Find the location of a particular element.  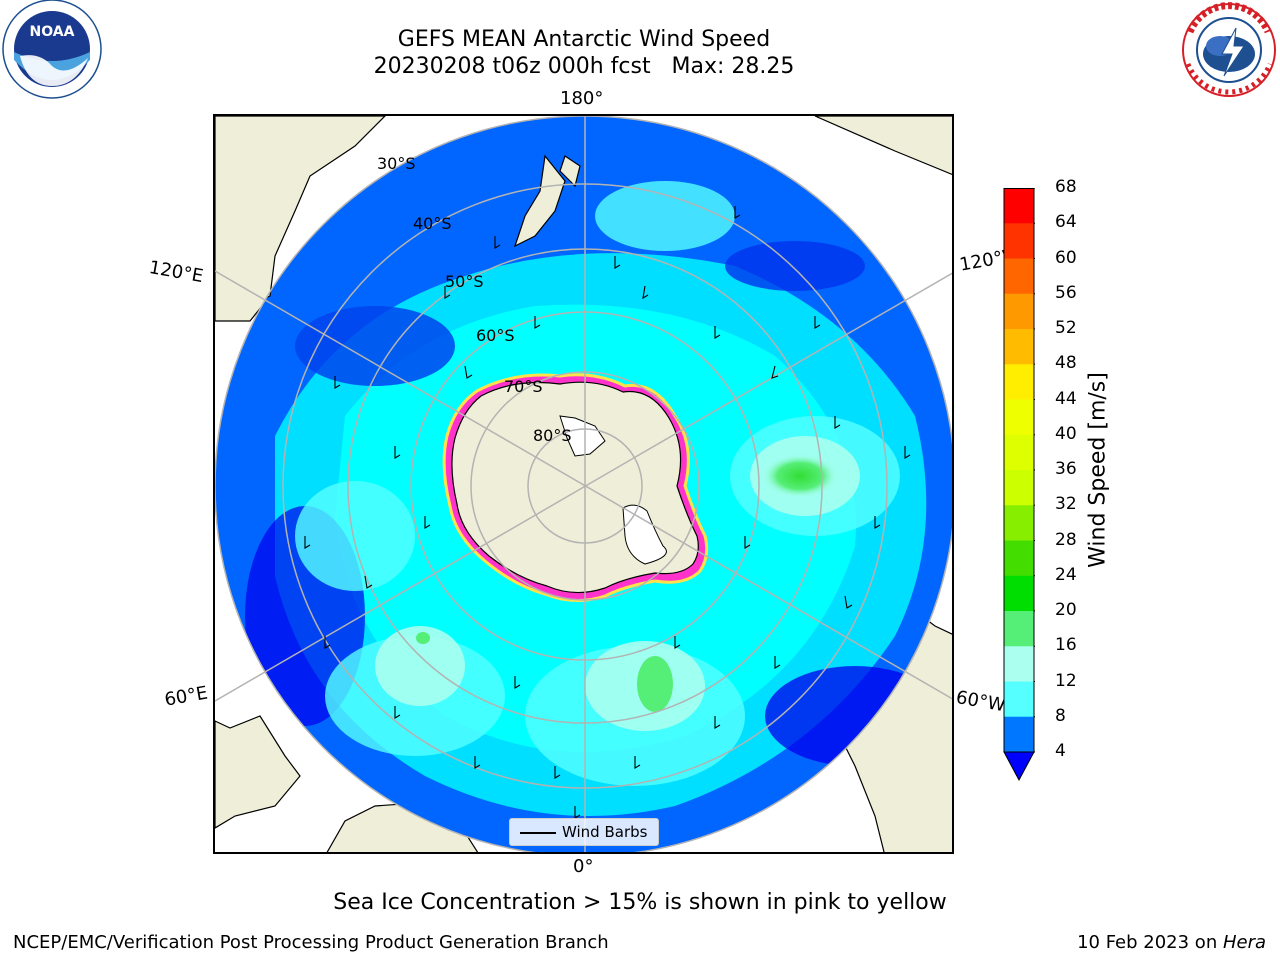

footer-date-text: 10 Feb 2023 on is located at coordinates (1150, 942).